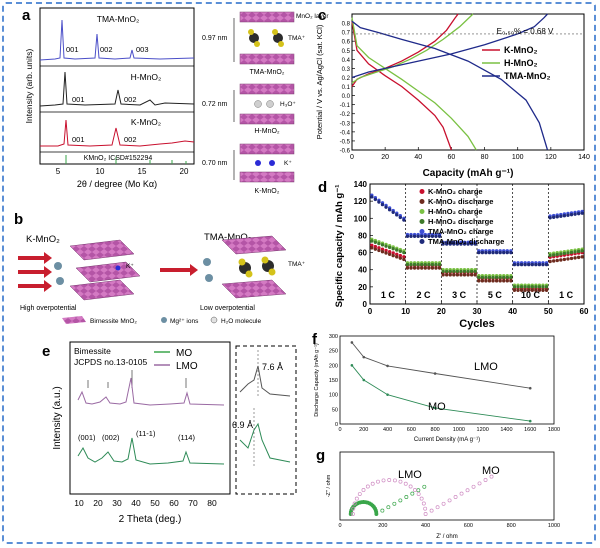 The width and height of the screenshot is (600, 548). I want to click on c-y-tick: -0.3, so click(345, 124).